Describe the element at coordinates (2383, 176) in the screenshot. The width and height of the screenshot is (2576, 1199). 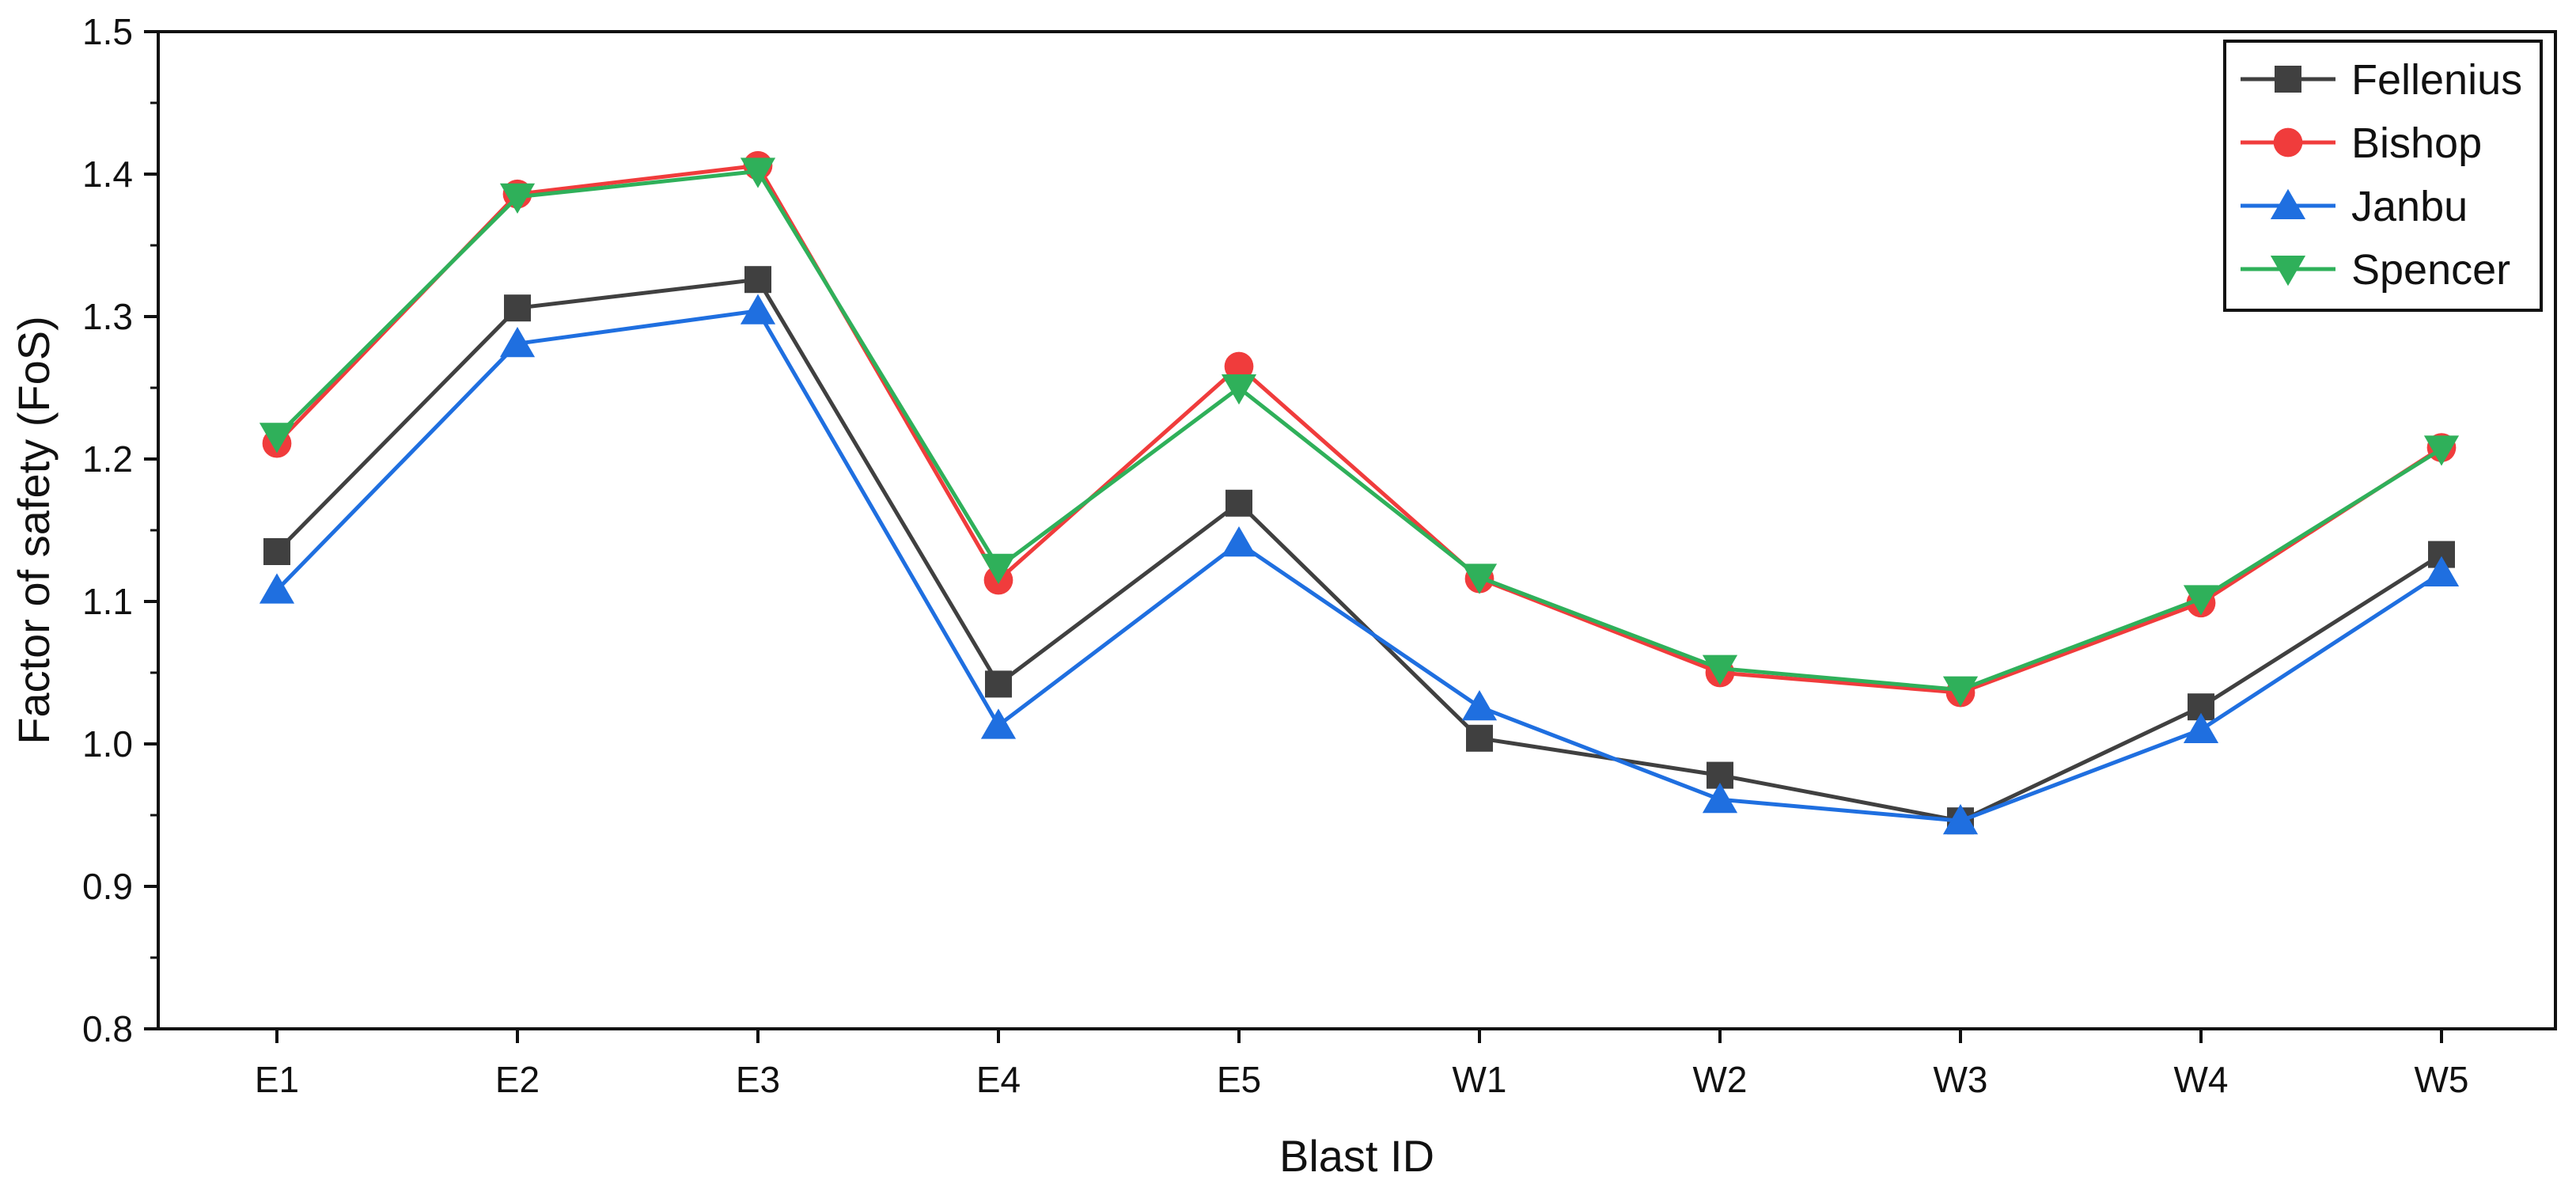
I see `legend: Fellenius Bishop Janbu Spencer` at that location.